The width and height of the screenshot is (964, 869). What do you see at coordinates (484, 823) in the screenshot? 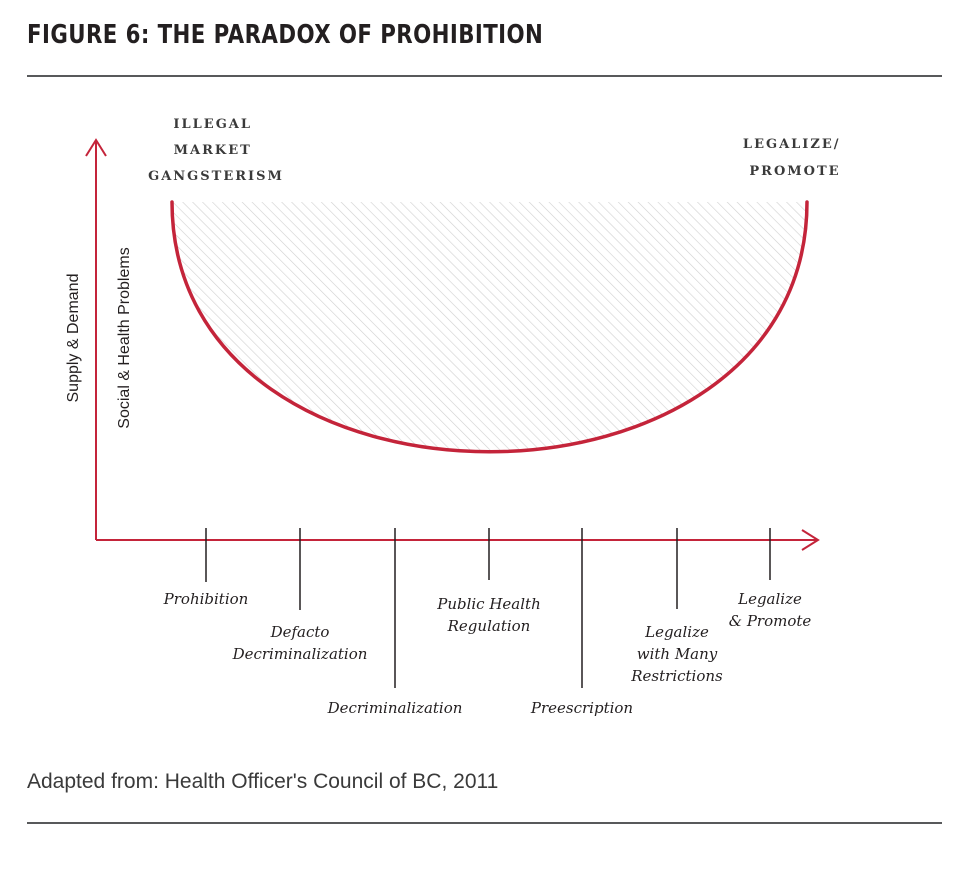
I see `bottom-rule` at bounding box center [484, 823].